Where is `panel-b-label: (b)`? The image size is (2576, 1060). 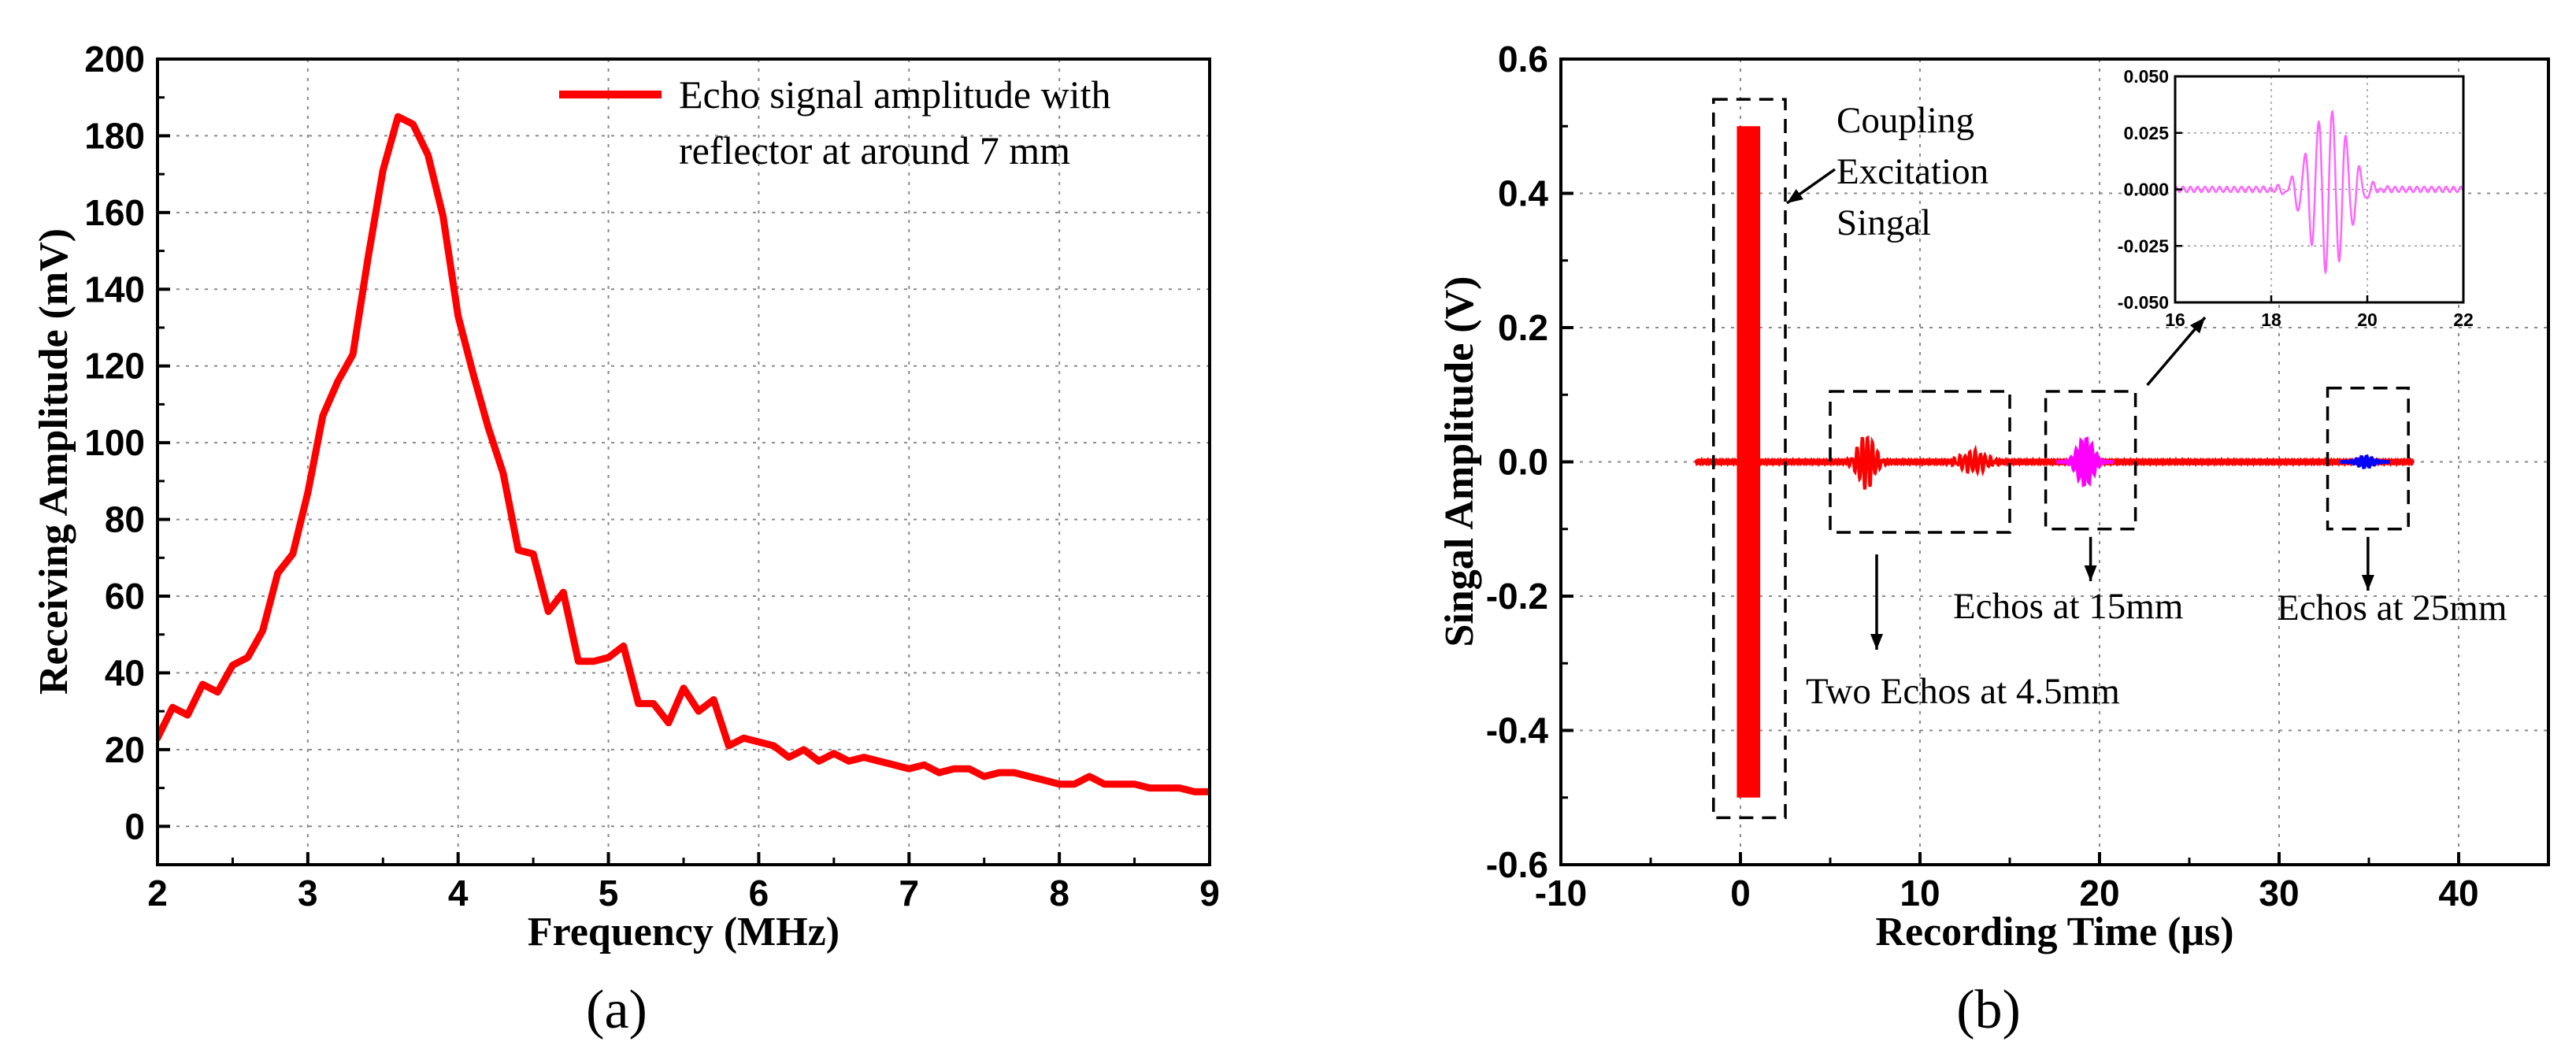 panel-b-label: (b) is located at coordinates (1988, 1010).